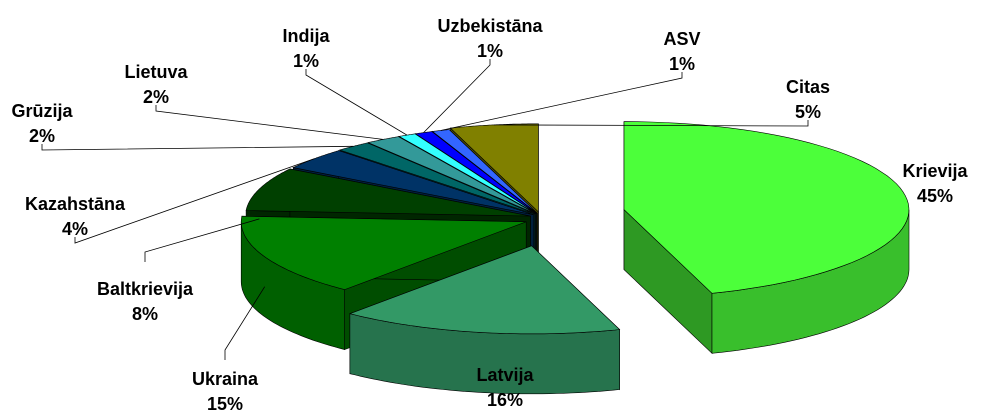  Describe the element at coordinates (306, 36) in the screenshot. I see `slice-label: Indija` at that location.